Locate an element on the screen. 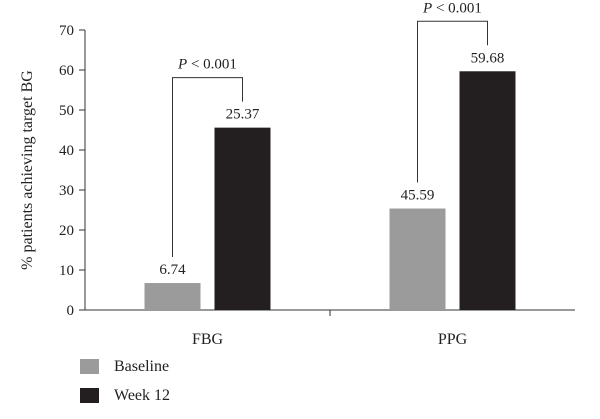  bar-fbg-week12 is located at coordinates (242, 218).